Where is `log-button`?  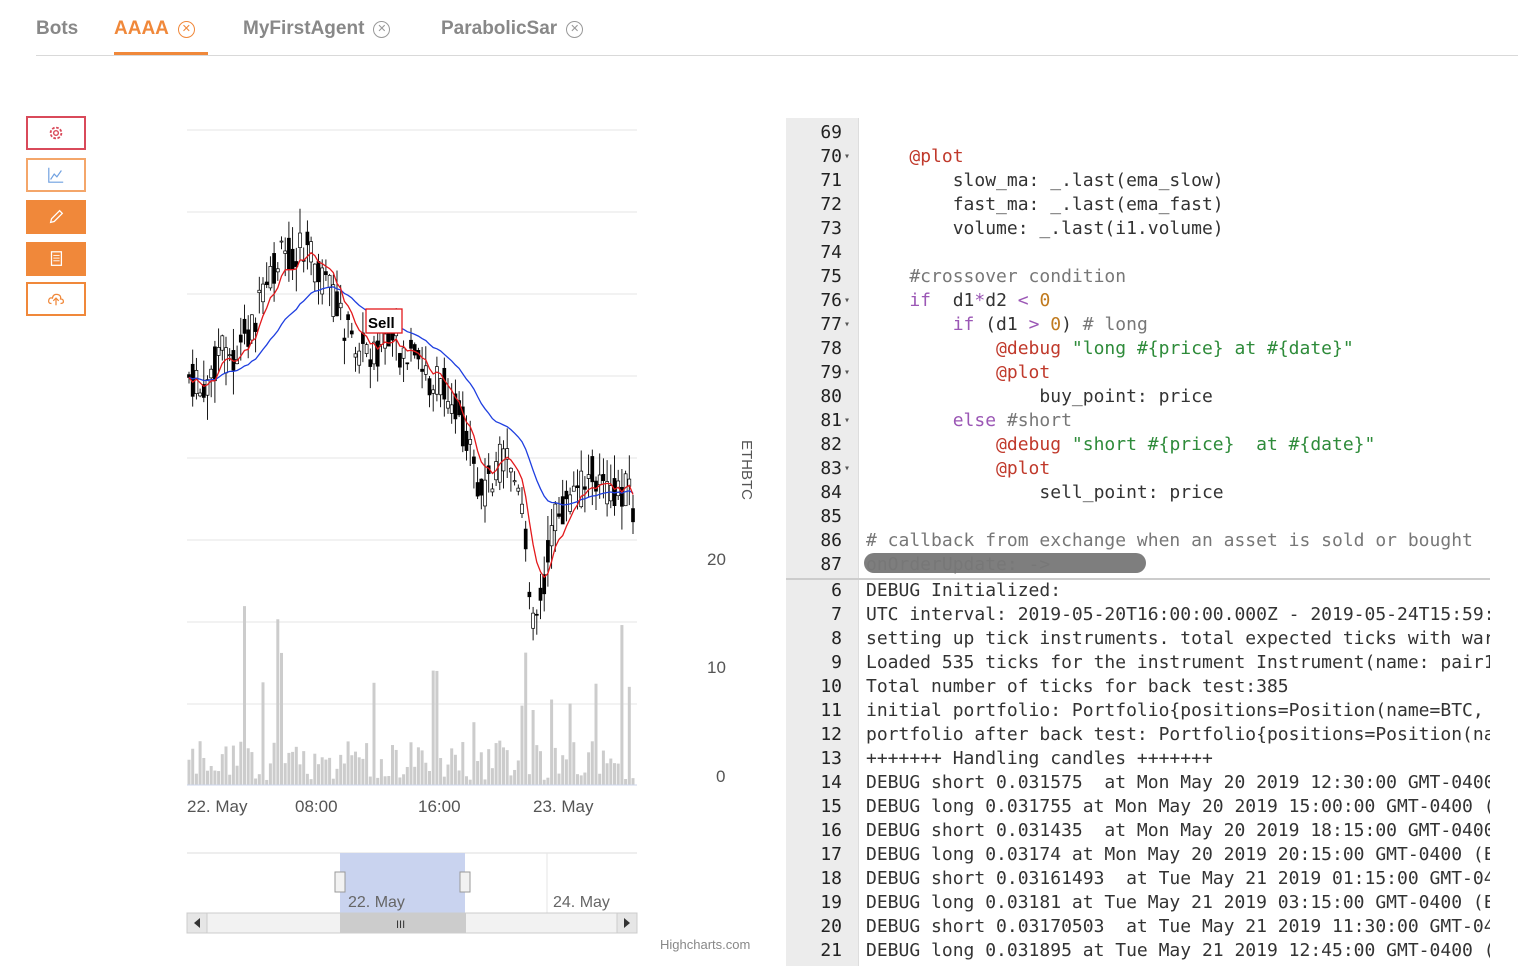
log-button is located at coordinates (56, 259).